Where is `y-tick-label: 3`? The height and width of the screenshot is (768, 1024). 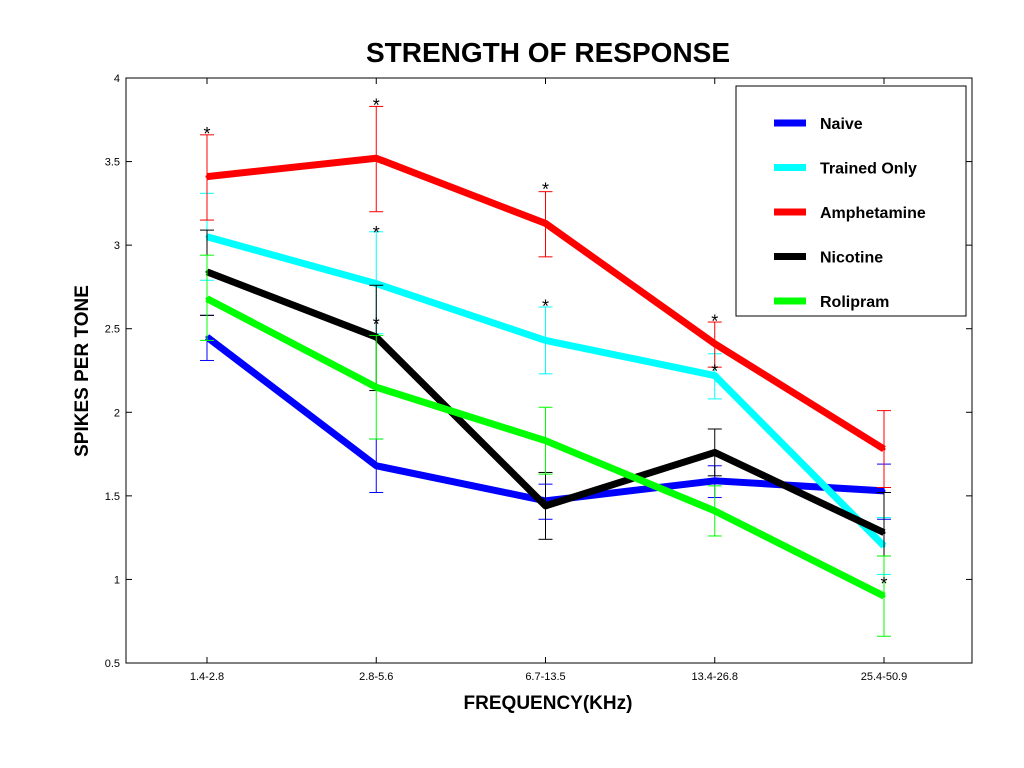
y-tick-label: 3 is located at coordinates (117, 246).